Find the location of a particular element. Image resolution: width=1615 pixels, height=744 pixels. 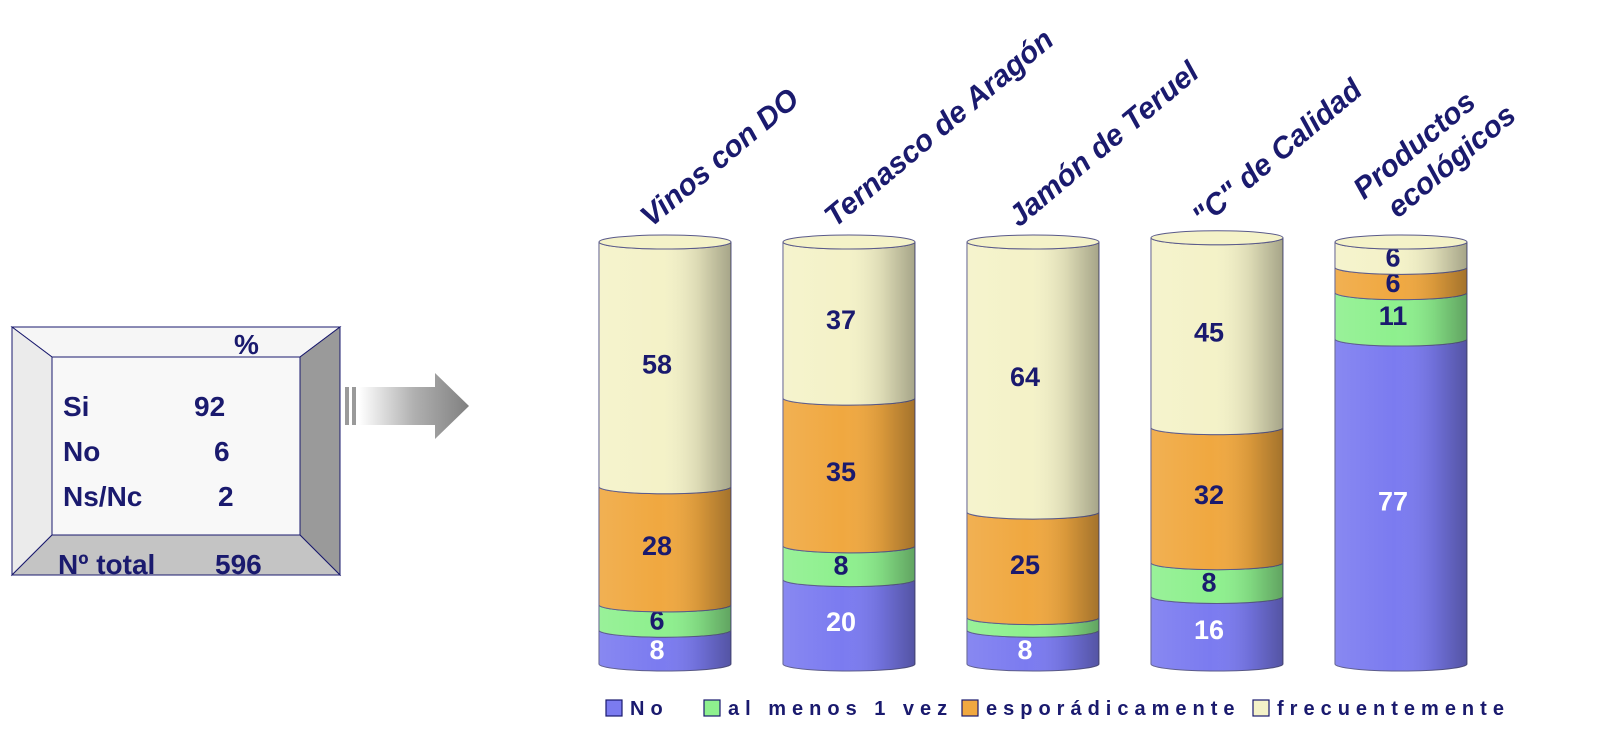

legend-item-4: frecuentemente is located at coordinates (1381, 709).